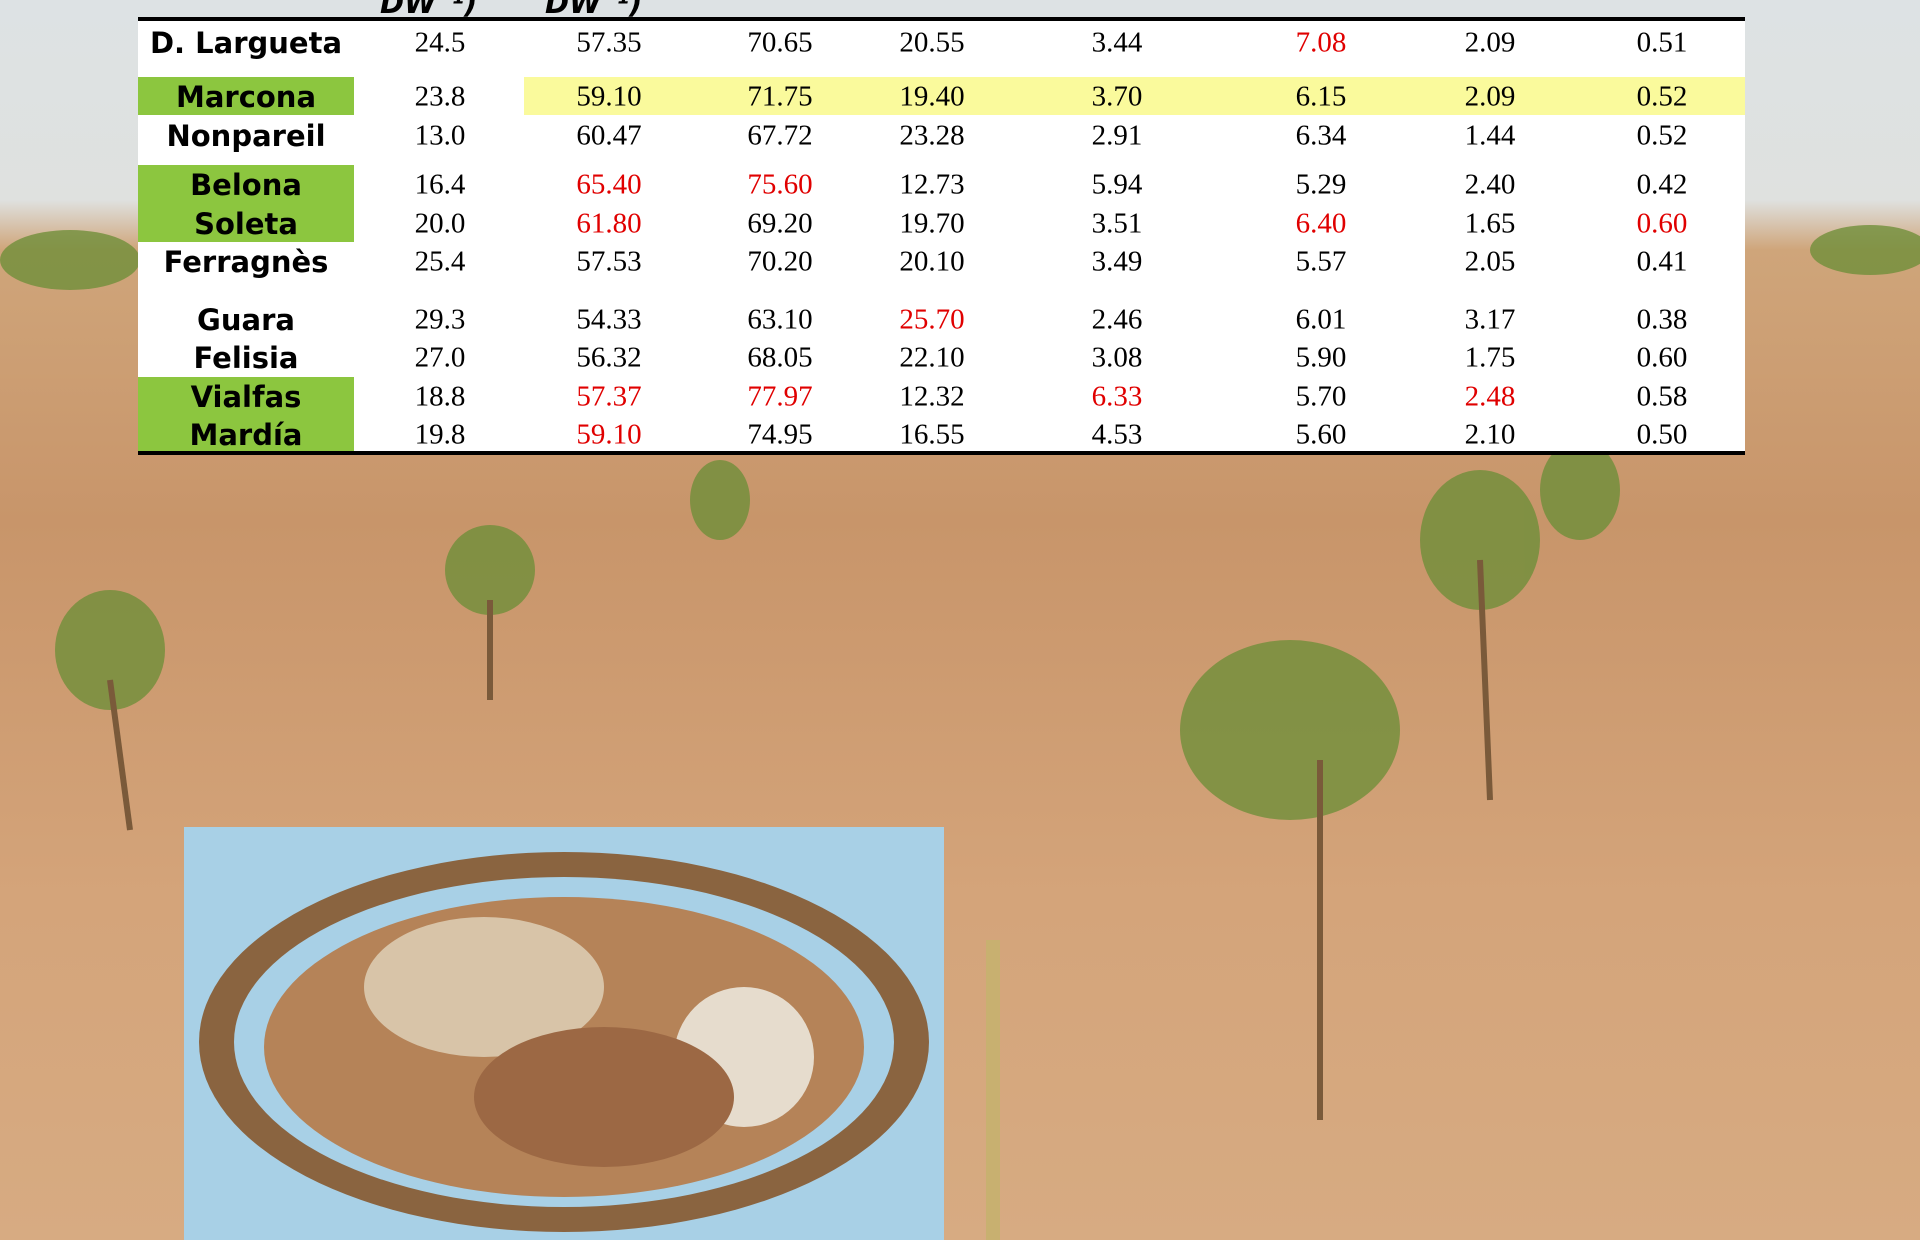 The width and height of the screenshot is (1920, 1240). I want to click on table-cell: 57.37, so click(609, 396).